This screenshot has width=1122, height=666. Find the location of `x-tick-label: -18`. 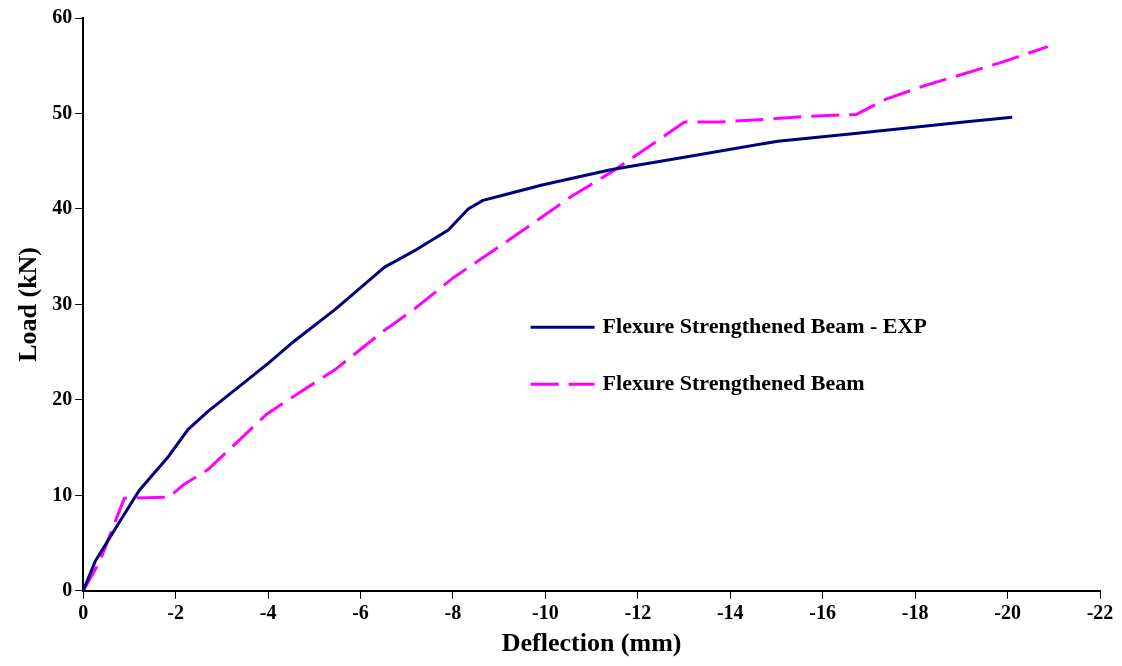

x-tick-label: -18 is located at coordinates (915, 611).